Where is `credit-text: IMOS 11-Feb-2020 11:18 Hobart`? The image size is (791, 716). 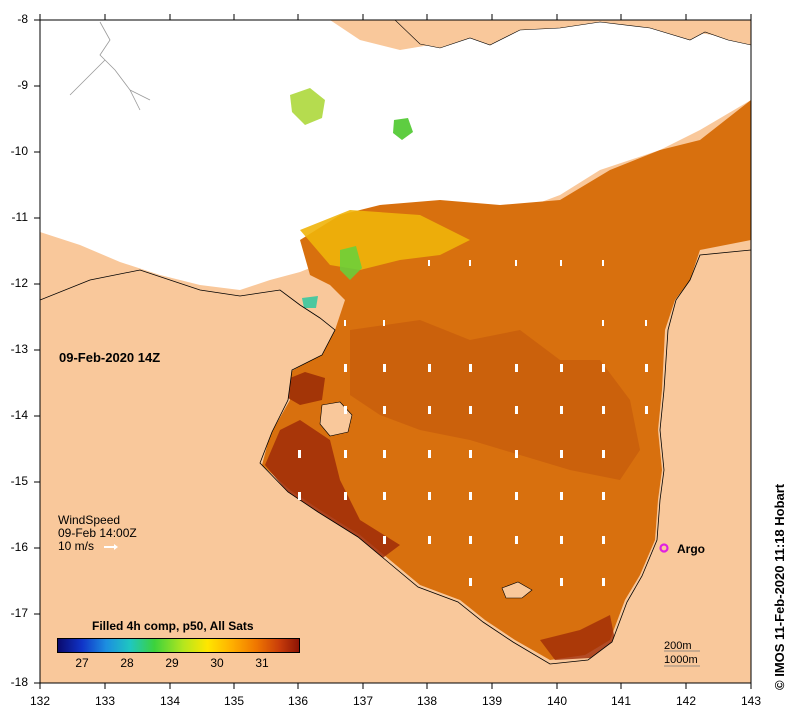 credit-text: IMOS 11-Feb-2020 11:18 Hobart is located at coordinates (779, 580).